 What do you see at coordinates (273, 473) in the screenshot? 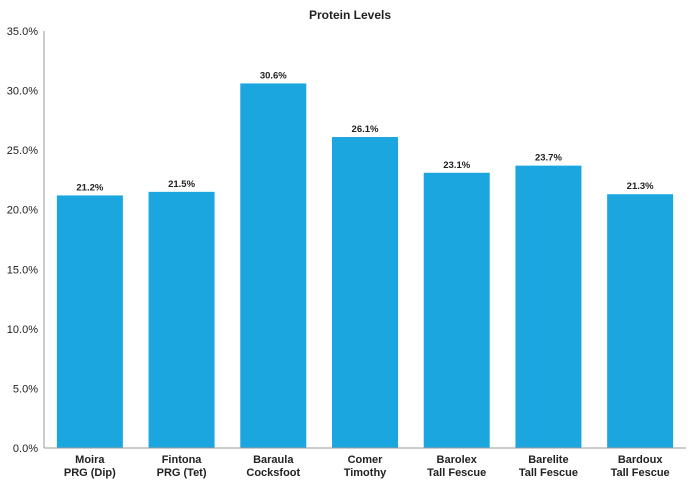
I see `x-category-label: Cocksfoot` at bounding box center [273, 473].